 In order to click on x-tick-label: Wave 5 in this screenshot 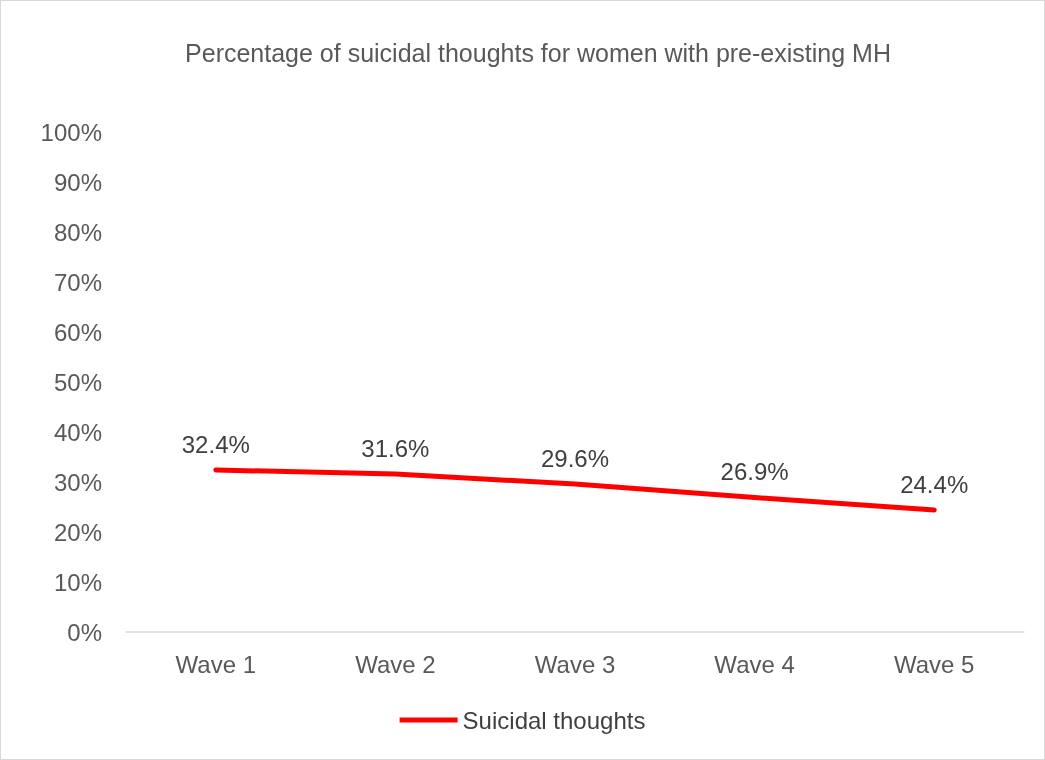, I will do `click(934, 664)`.